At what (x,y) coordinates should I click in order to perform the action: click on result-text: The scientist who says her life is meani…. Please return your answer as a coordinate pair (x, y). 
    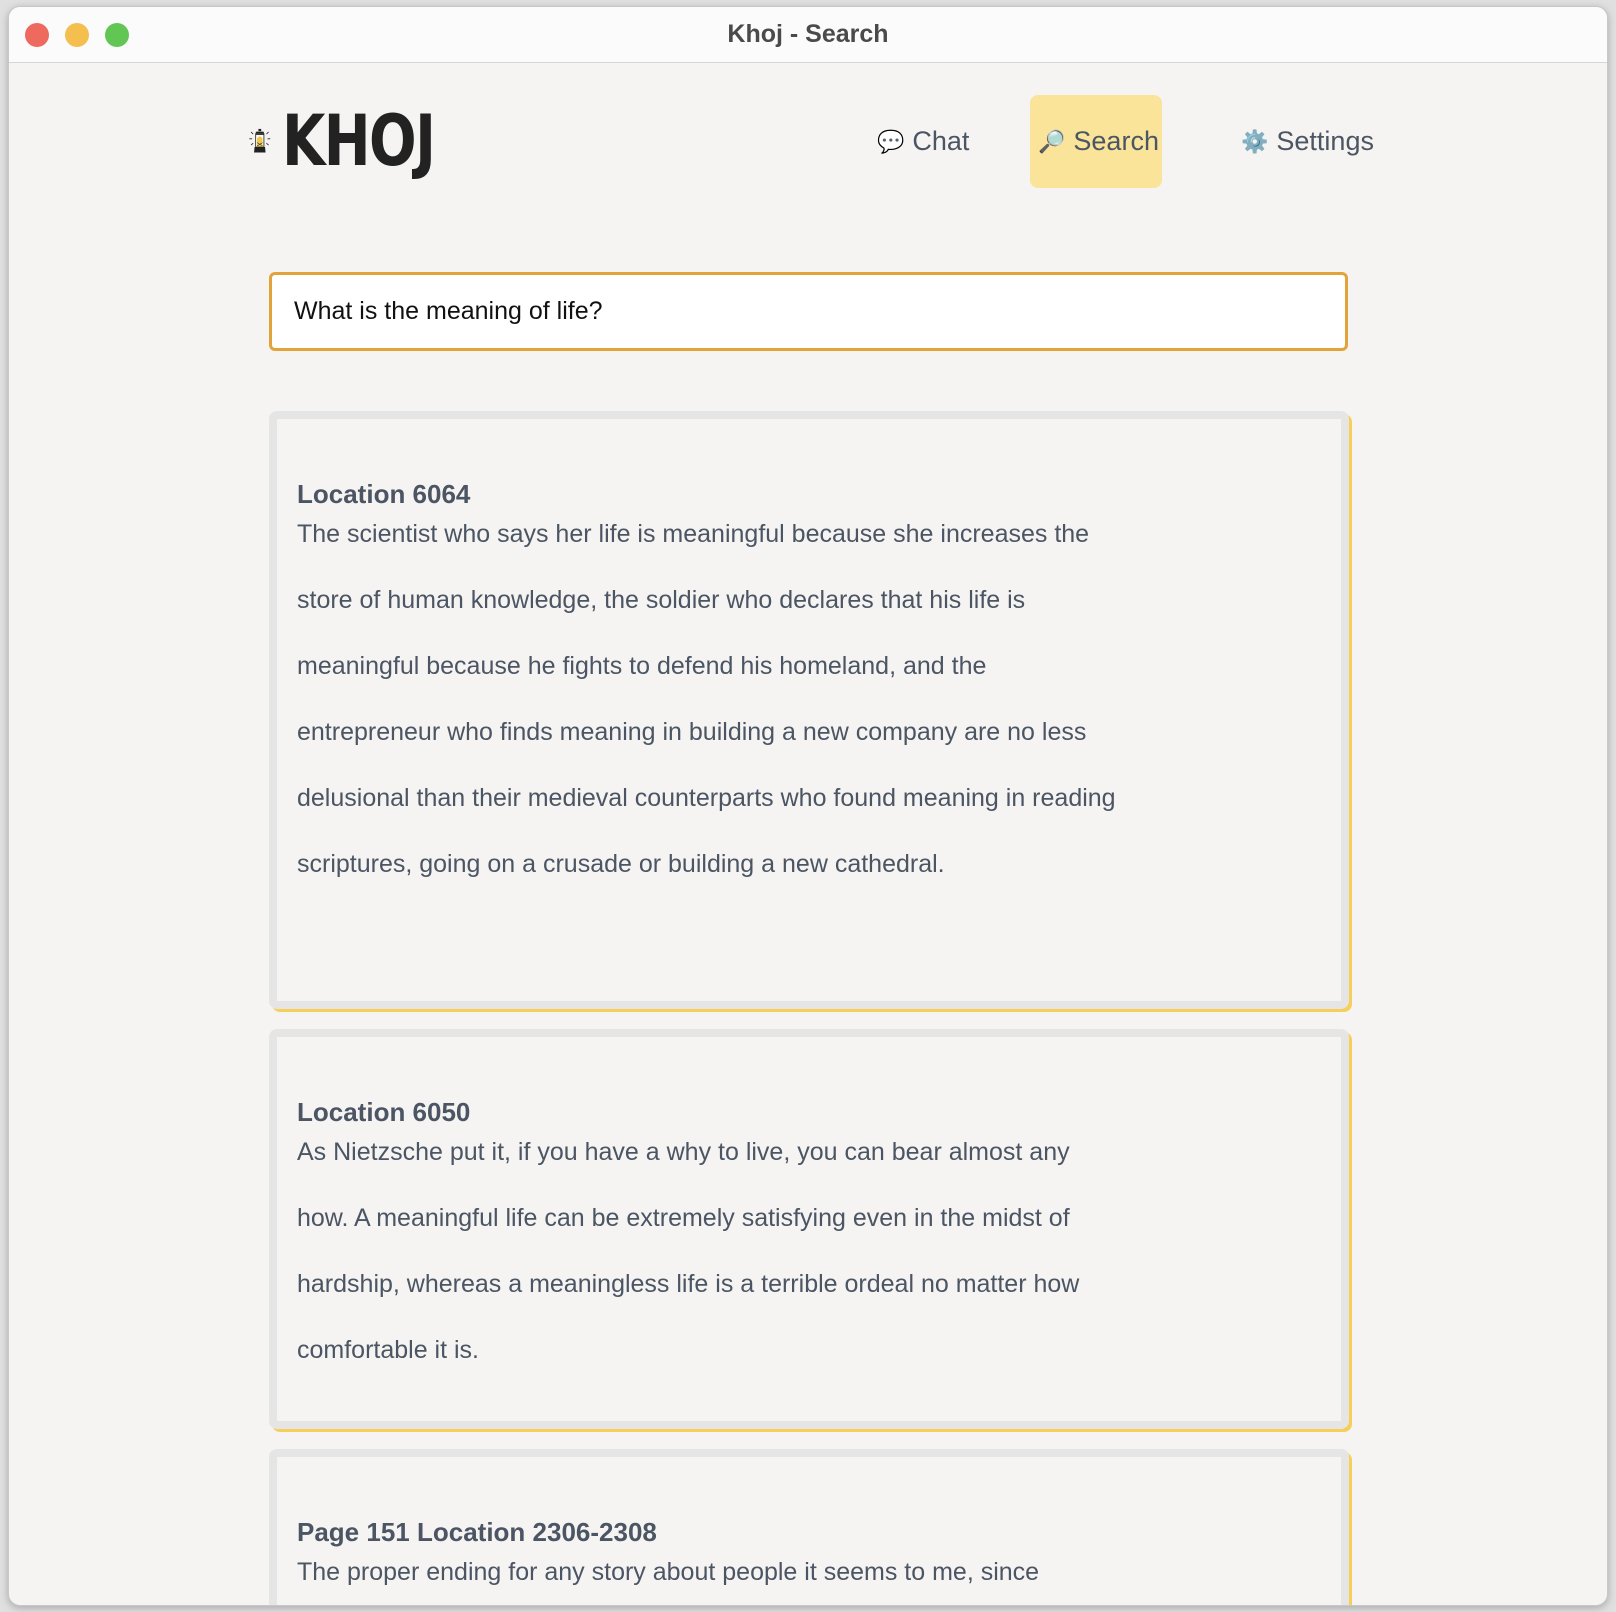
    Looking at the image, I should click on (706, 699).